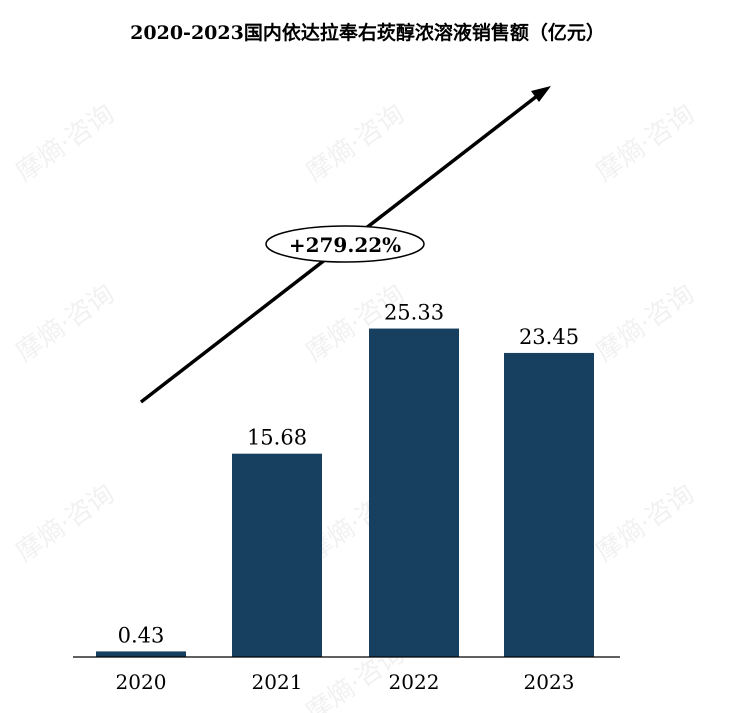 The height and width of the screenshot is (713, 735). What do you see at coordinates (141, 682) in the screenshot?
I see `x-tick-label-2020: 2020` at bounding box center [141, 682].